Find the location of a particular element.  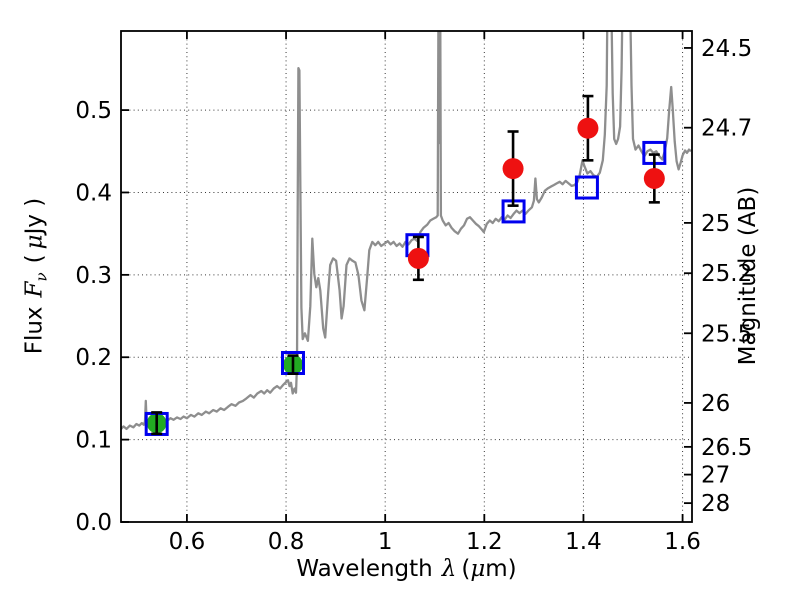

svg-text: 24.5 is located at coordinates (726, 49).